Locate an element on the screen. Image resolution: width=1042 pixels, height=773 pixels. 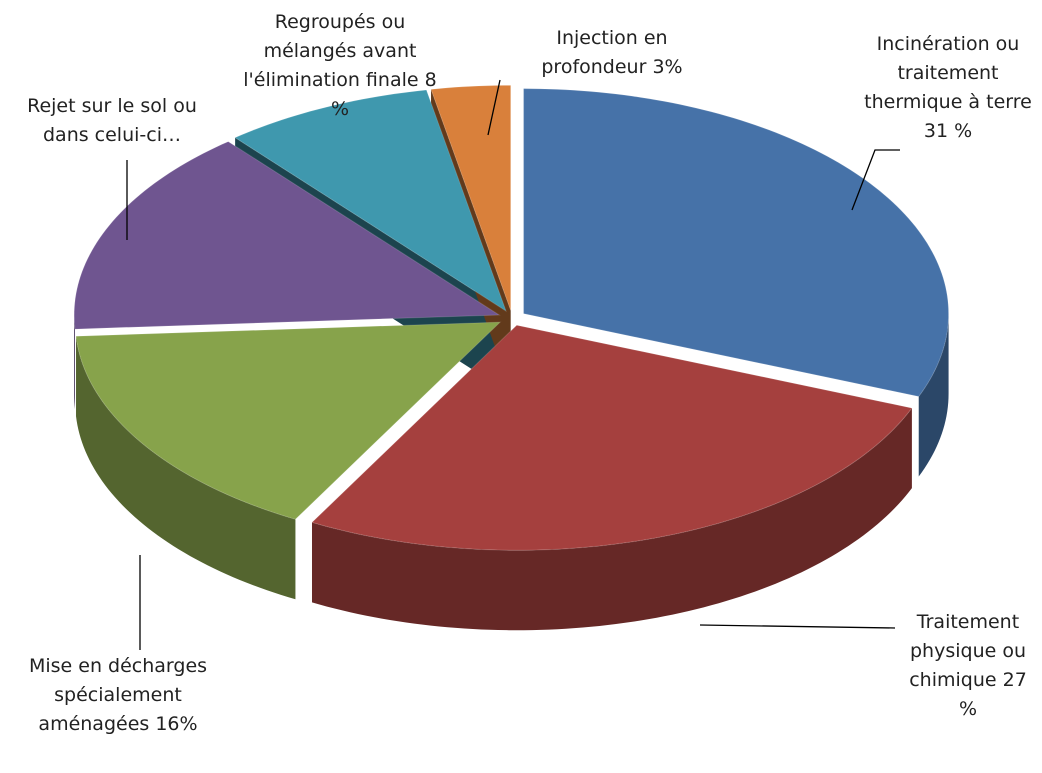
category-label: Mise en décharges spécialement aménagées is located at coordinates (118, 695).